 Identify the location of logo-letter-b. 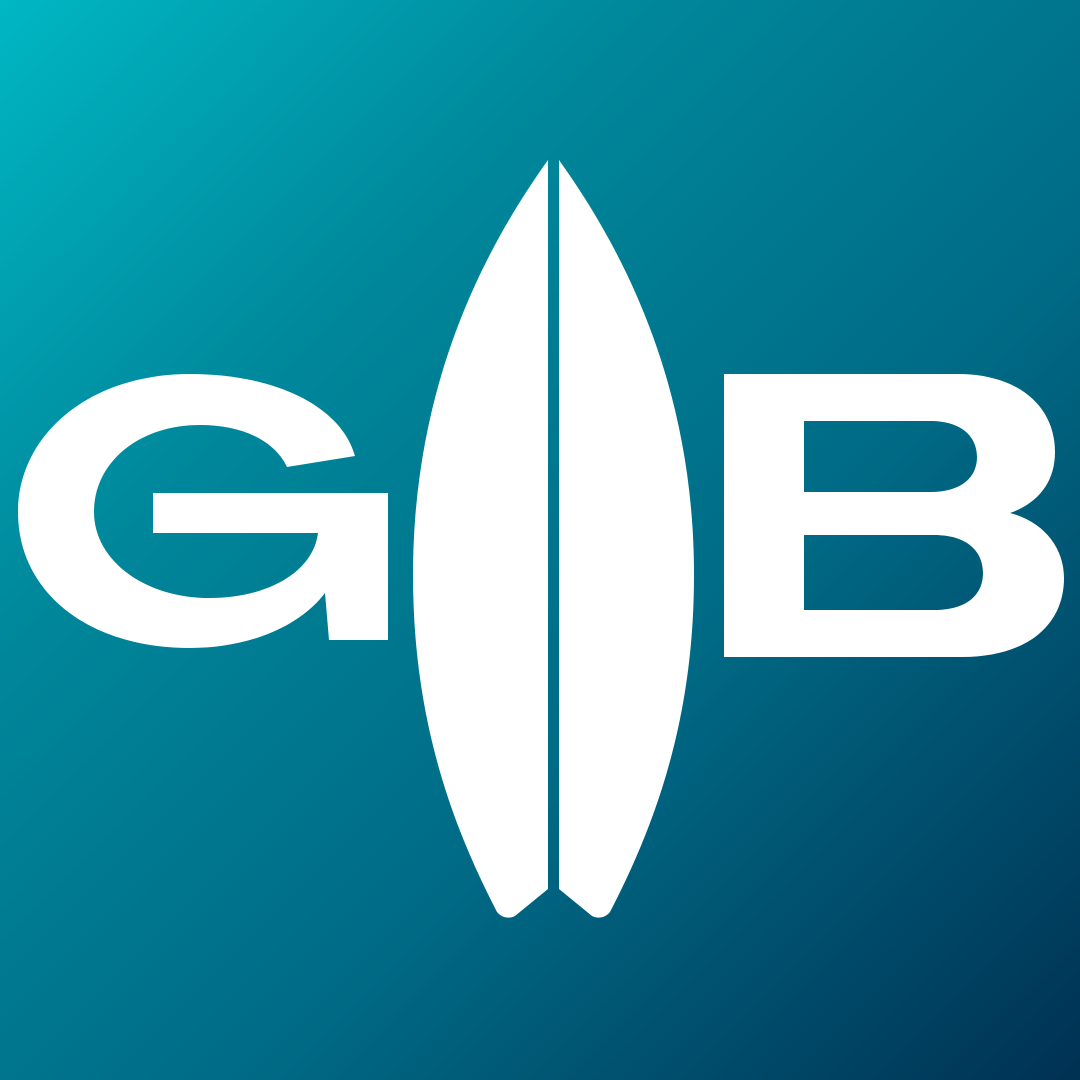
(894, 515).